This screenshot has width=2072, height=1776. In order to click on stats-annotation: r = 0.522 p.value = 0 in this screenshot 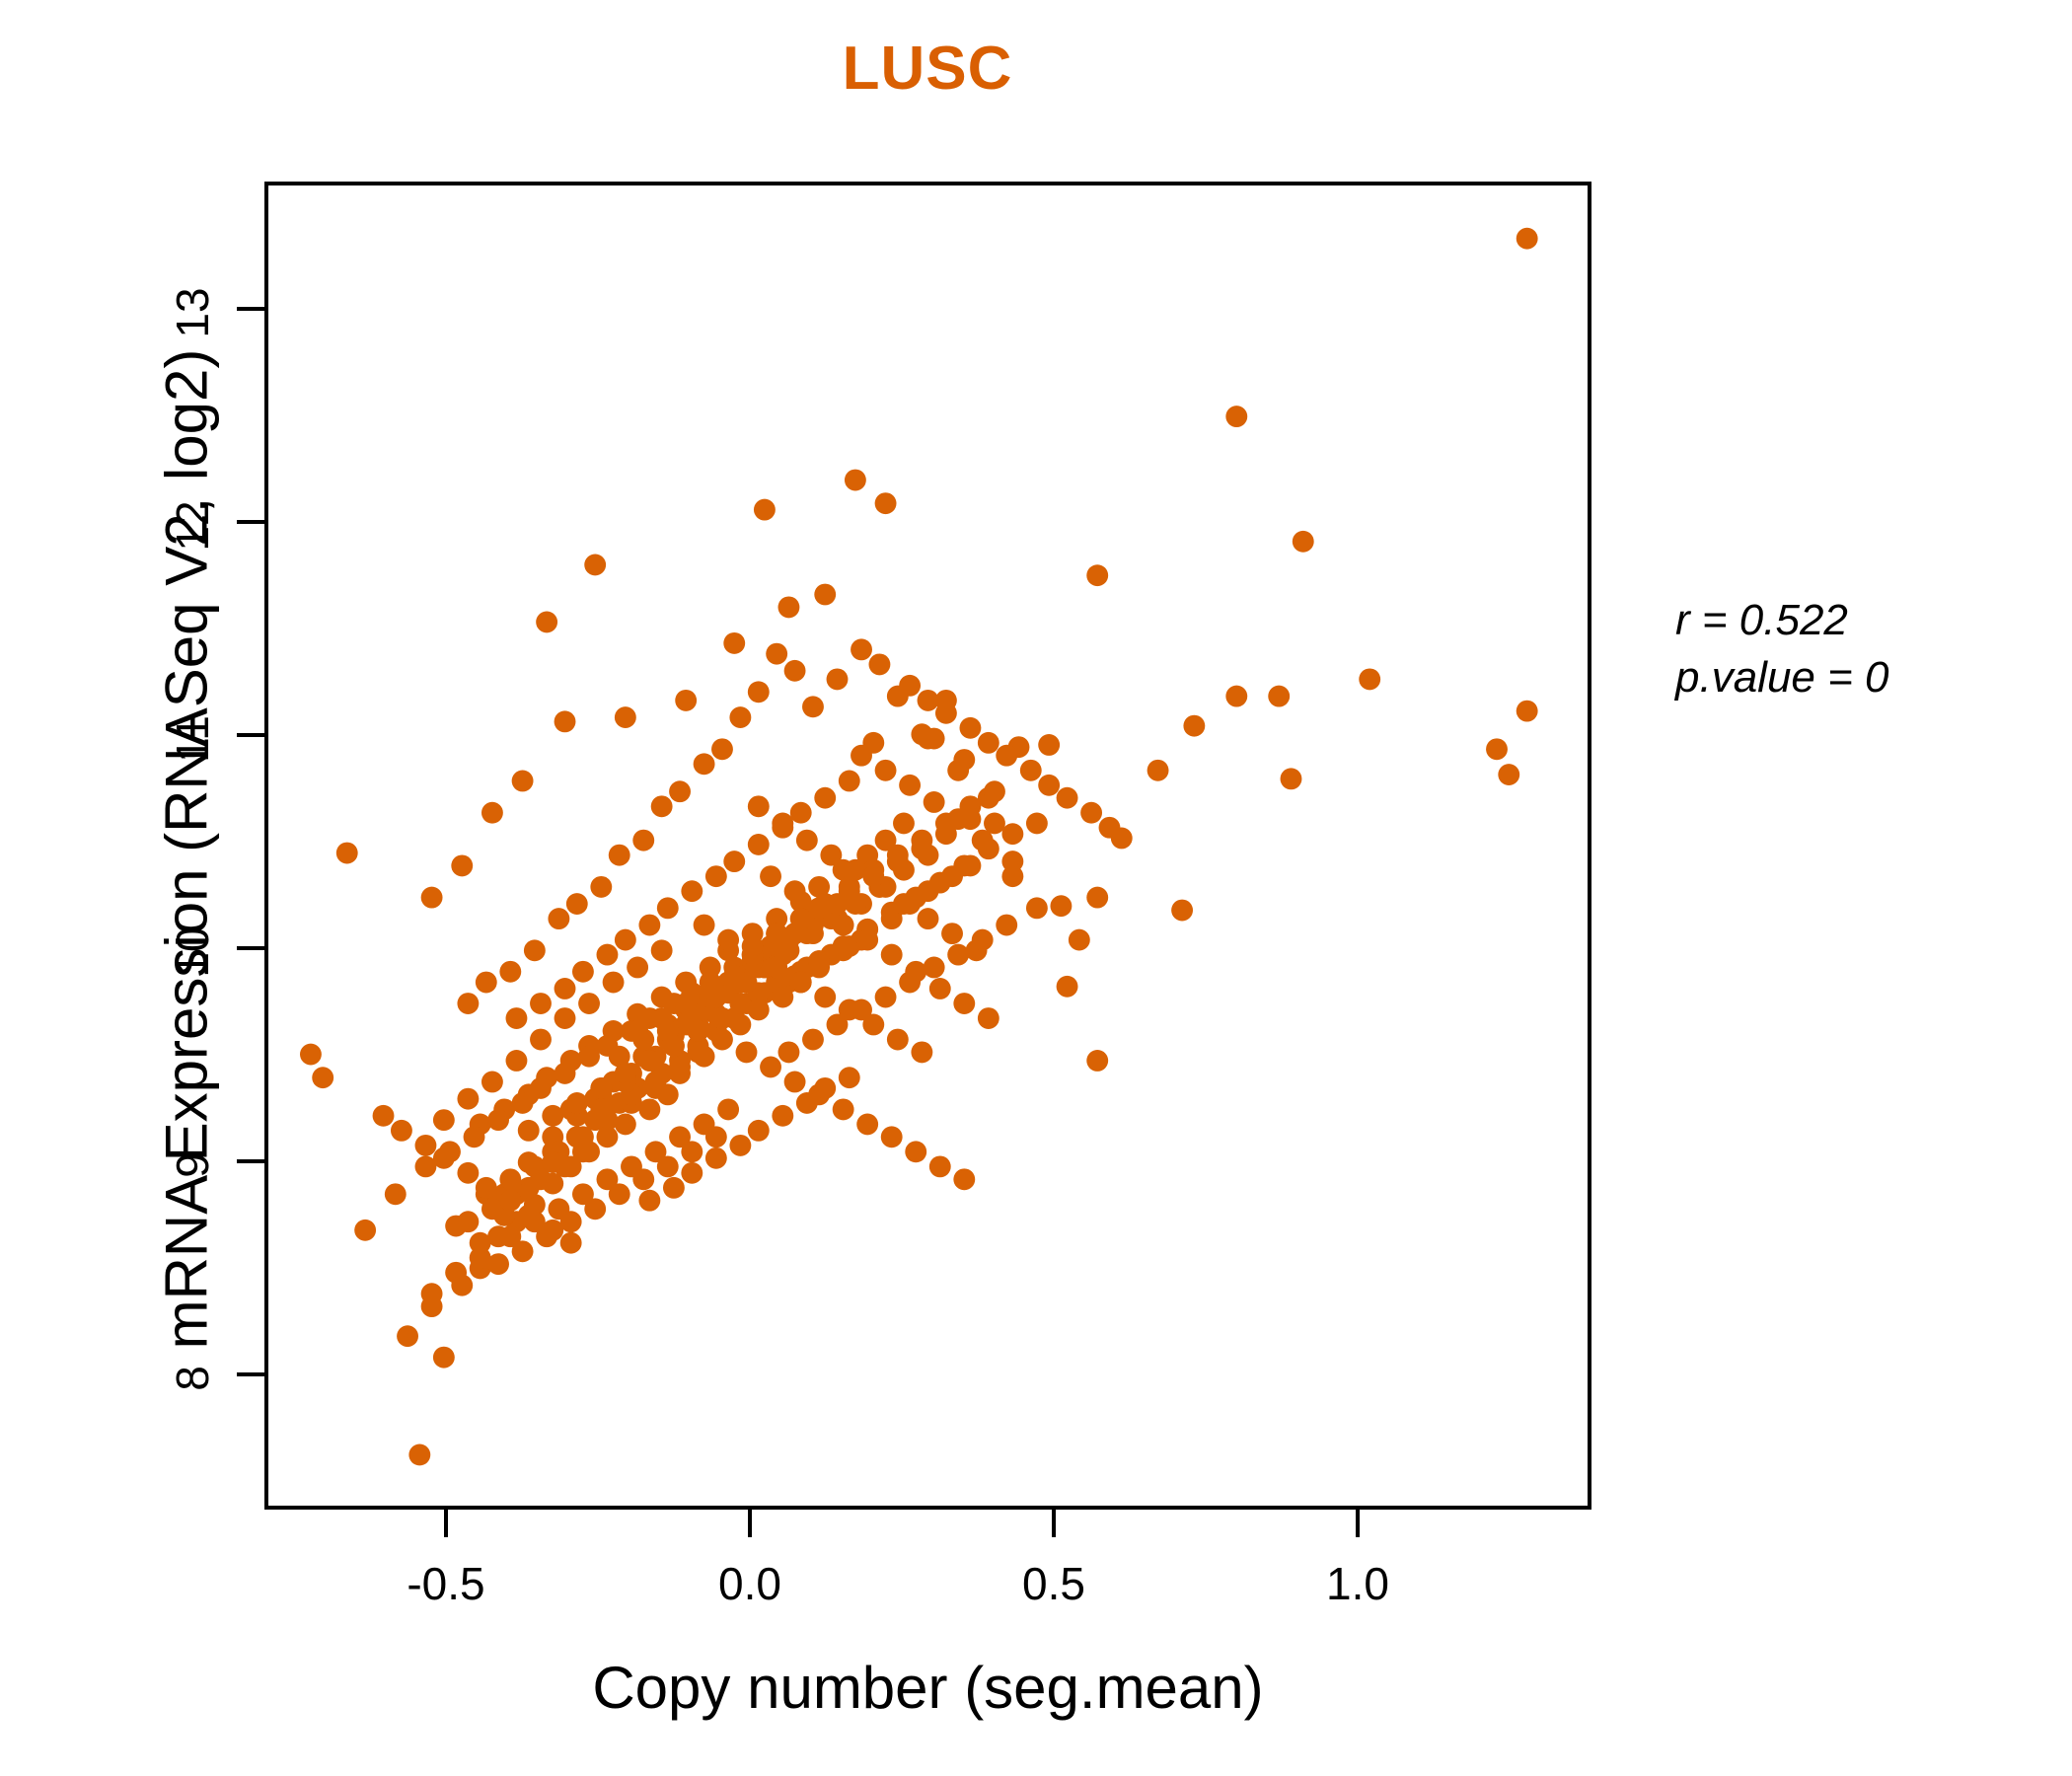, I will do `click(1838, 649)`.